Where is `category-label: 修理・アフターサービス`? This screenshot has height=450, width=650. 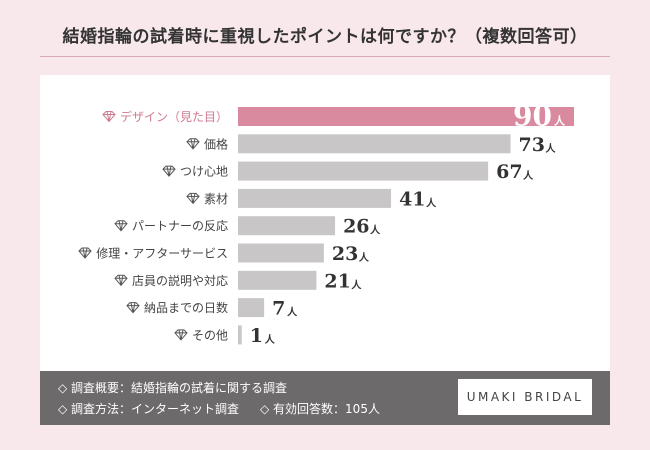 category-label: 修理・アフターサービス is located at coordinates (162, 253).